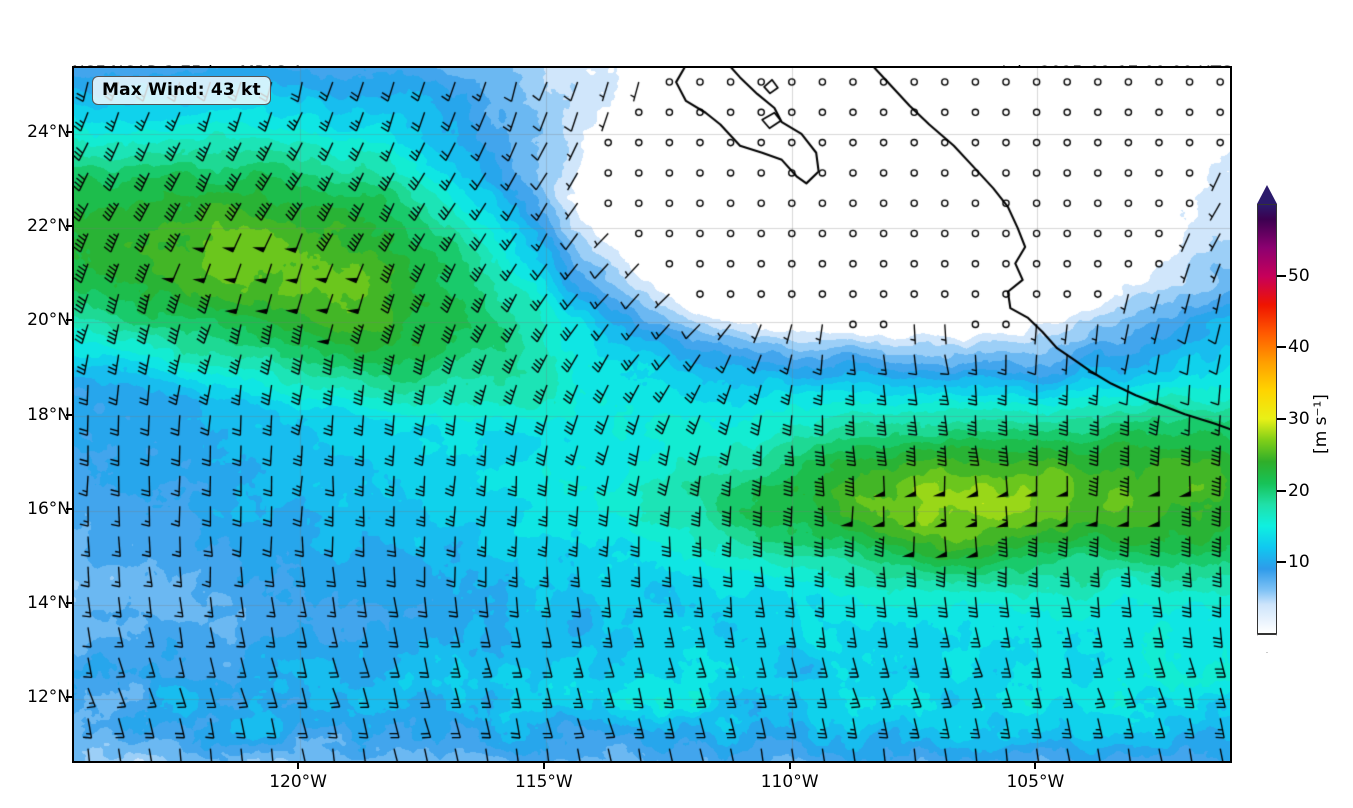 Image resolution: width=1353 pixels, height=808 pixels. Describe the element at coordinates (48, 131) in the screenshot. I see `y-tick-label-24N: 24°N` at that location.